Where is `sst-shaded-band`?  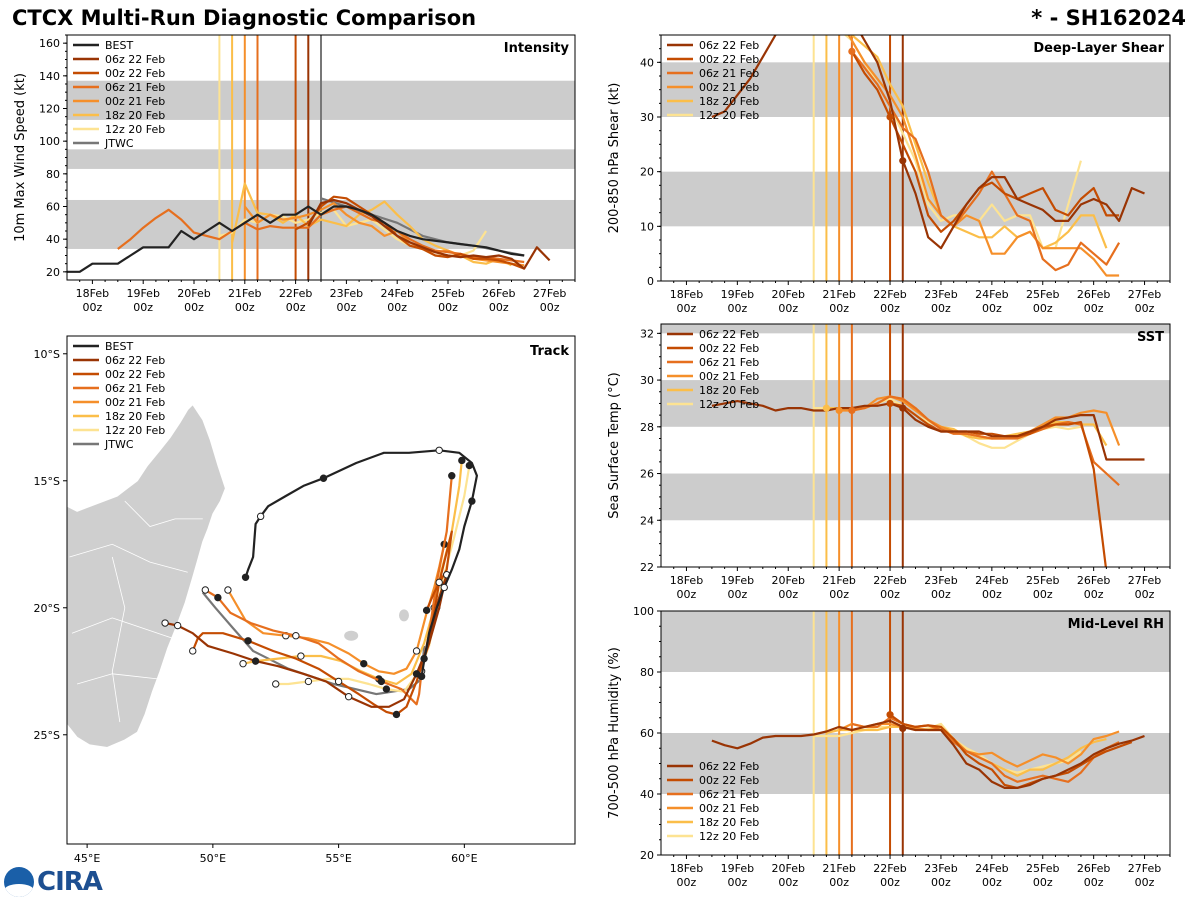 sst-shaded-band is located at coordinates (915, 329).